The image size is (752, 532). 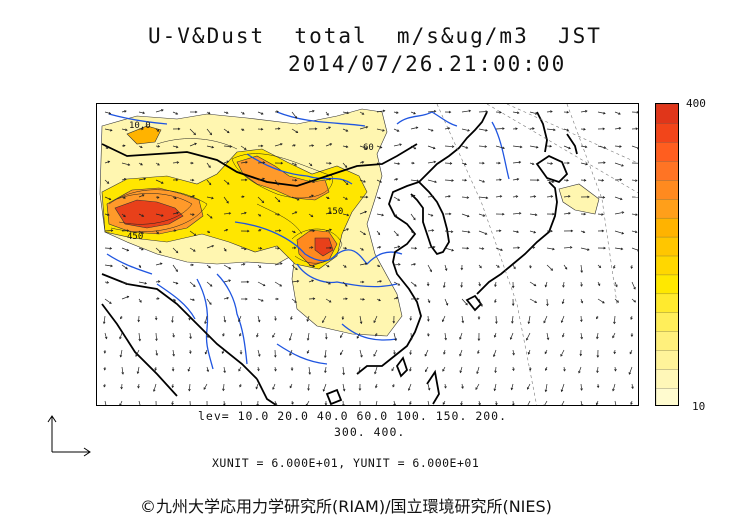 I want to click on reference-vector-icon, so click(x=69, y=436).